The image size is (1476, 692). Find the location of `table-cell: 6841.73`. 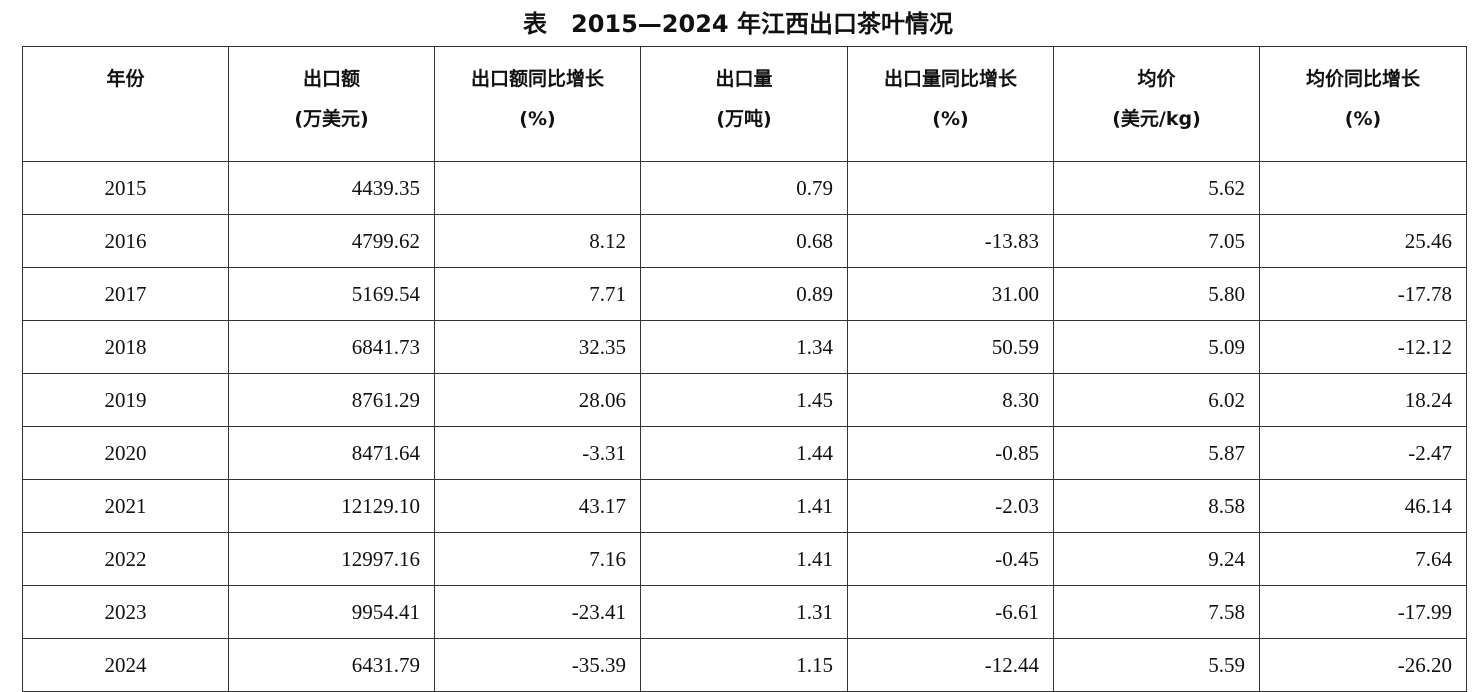

table-cell: 6841.73 is located at coordinates (331, 347).